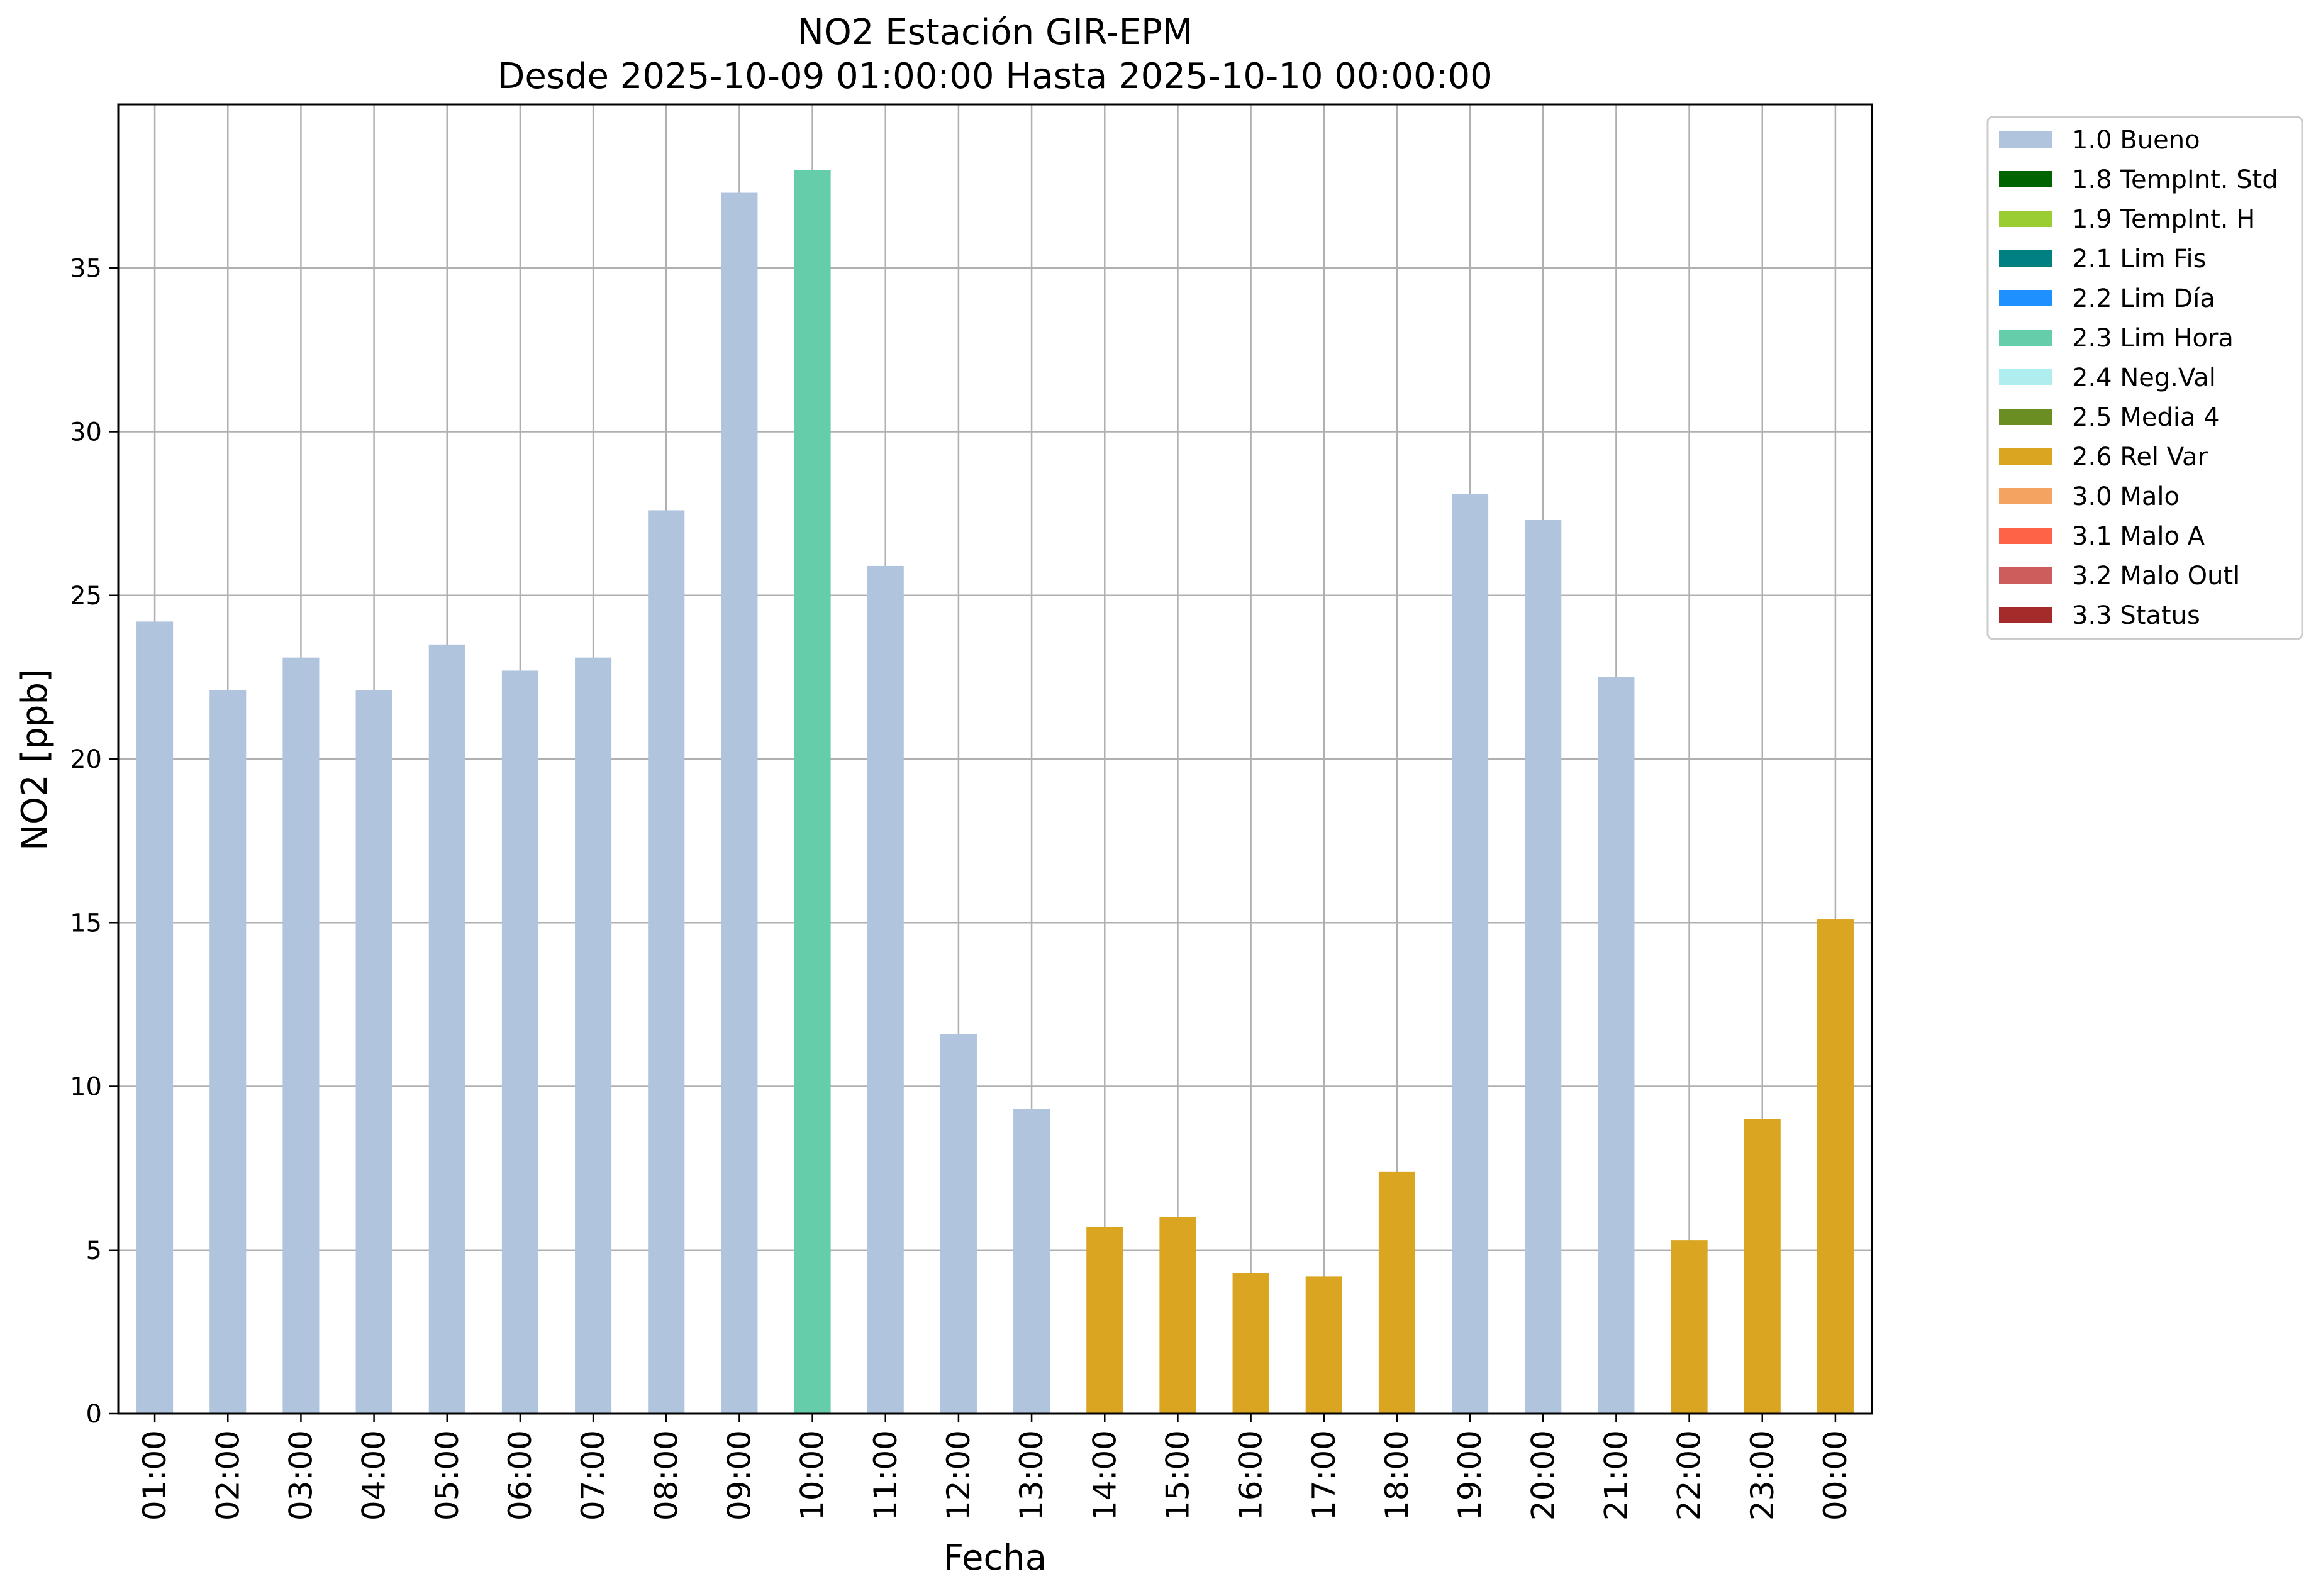 The image size is (2316, 1596). What do you see at coordinates (2143, 298) in the screenshot?
I see `legend-label: 2.2 Lim Día` at bounding box center [2143, 298].